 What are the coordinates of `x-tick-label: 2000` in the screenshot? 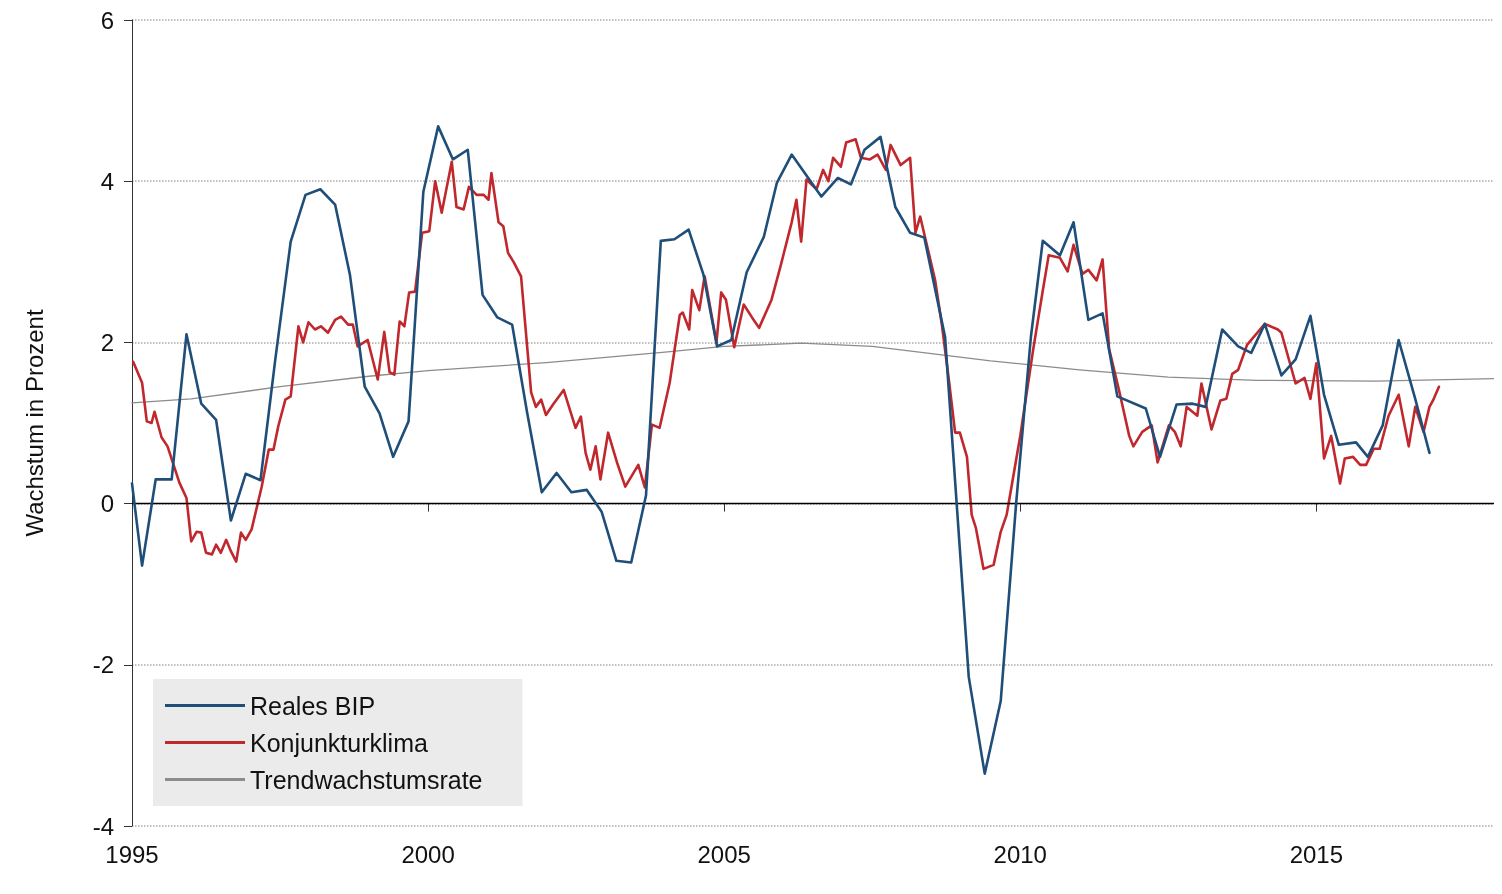 It's located at (428, 854).